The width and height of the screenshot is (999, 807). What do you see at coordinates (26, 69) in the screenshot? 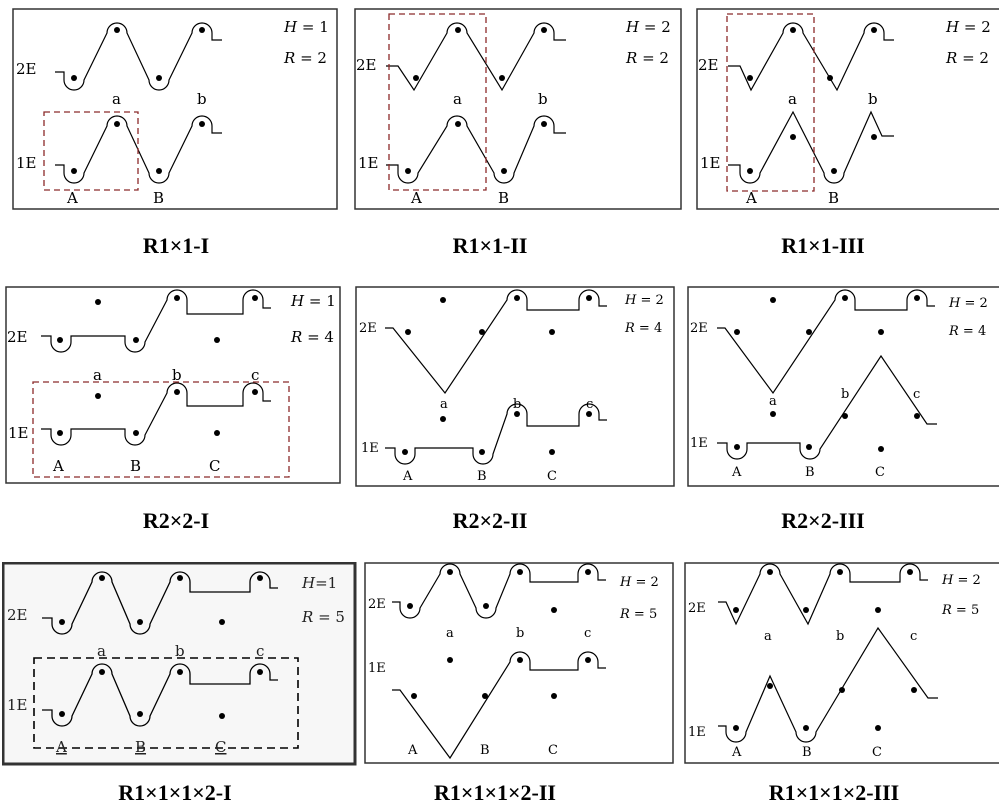
I see `label-2e: 2E` at bounding box center [26, 69].